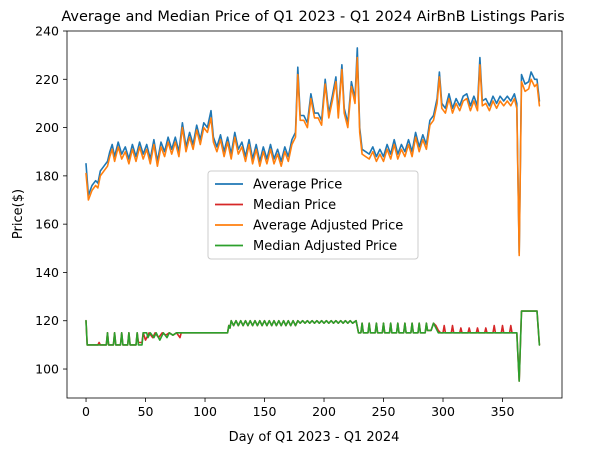  Describe the element at coordinates (18, 214) in the screenshot. I see `y-axis-title: Price($)` at that location.